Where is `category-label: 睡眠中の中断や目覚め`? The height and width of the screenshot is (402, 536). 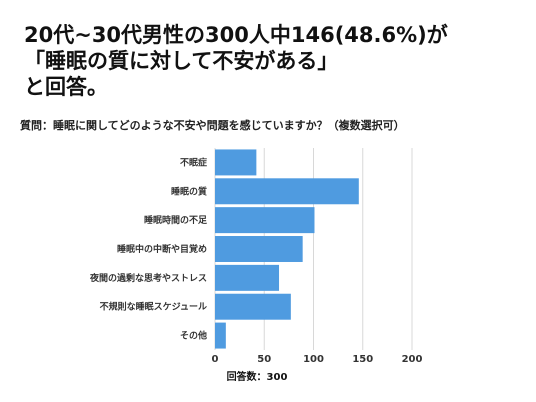
category-label: 睡眠中の中断や目覚め is located at coordinates (162, 249).